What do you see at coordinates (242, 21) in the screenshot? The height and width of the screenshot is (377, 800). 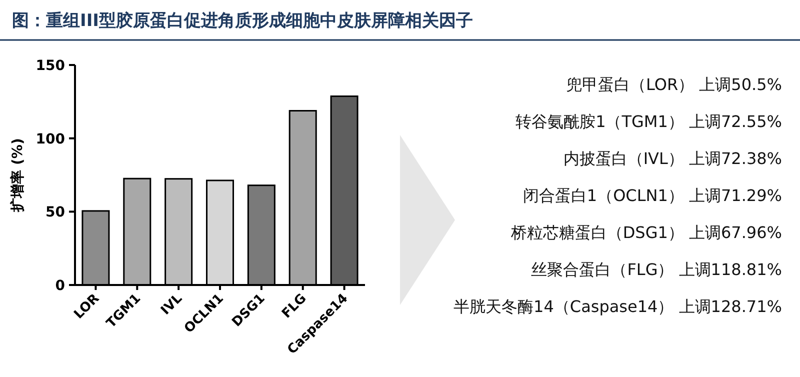 I see `chart-title: 图：重组III型胶原蛋白促进角质形成细胞中皮肤屏障相关因子` at bounding box center [242, 21].